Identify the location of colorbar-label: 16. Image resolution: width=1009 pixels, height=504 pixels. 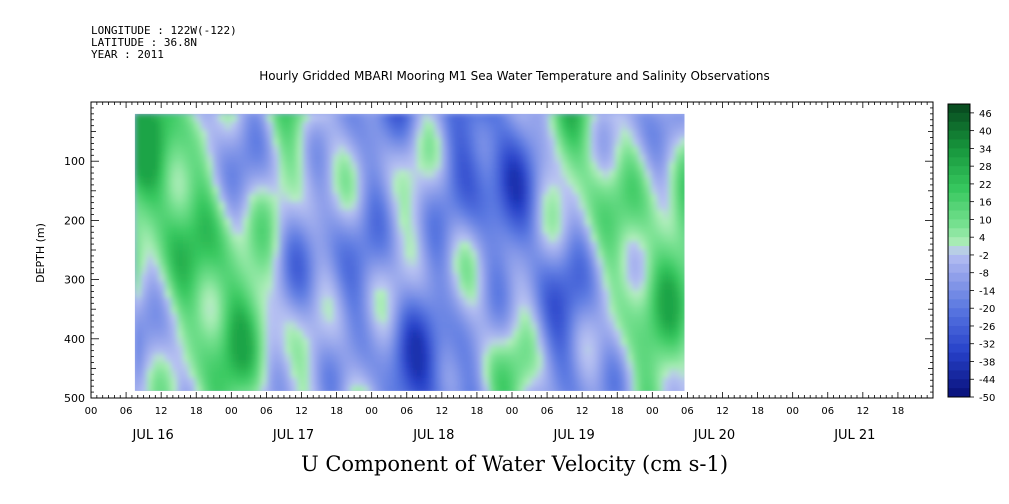
(985, 203).